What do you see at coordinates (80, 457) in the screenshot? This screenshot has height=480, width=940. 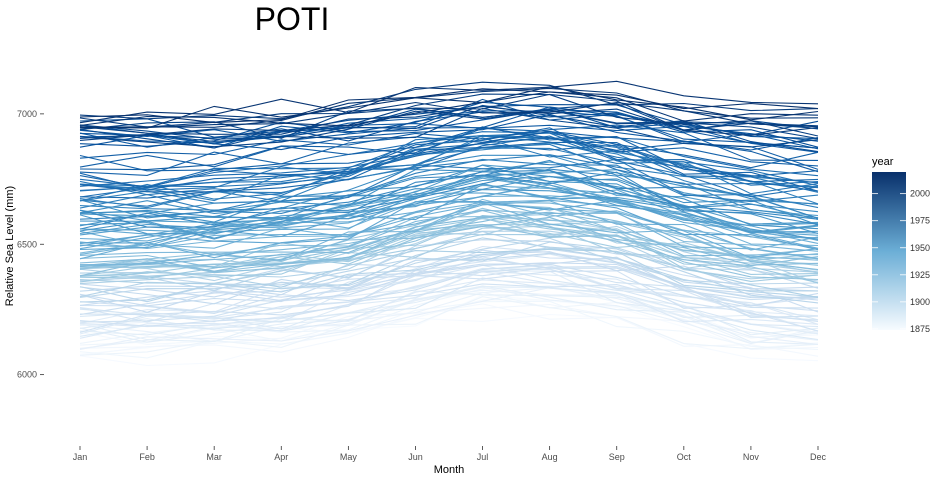 I see `x-tick-label: Jan` at bounding box center [80, 457].